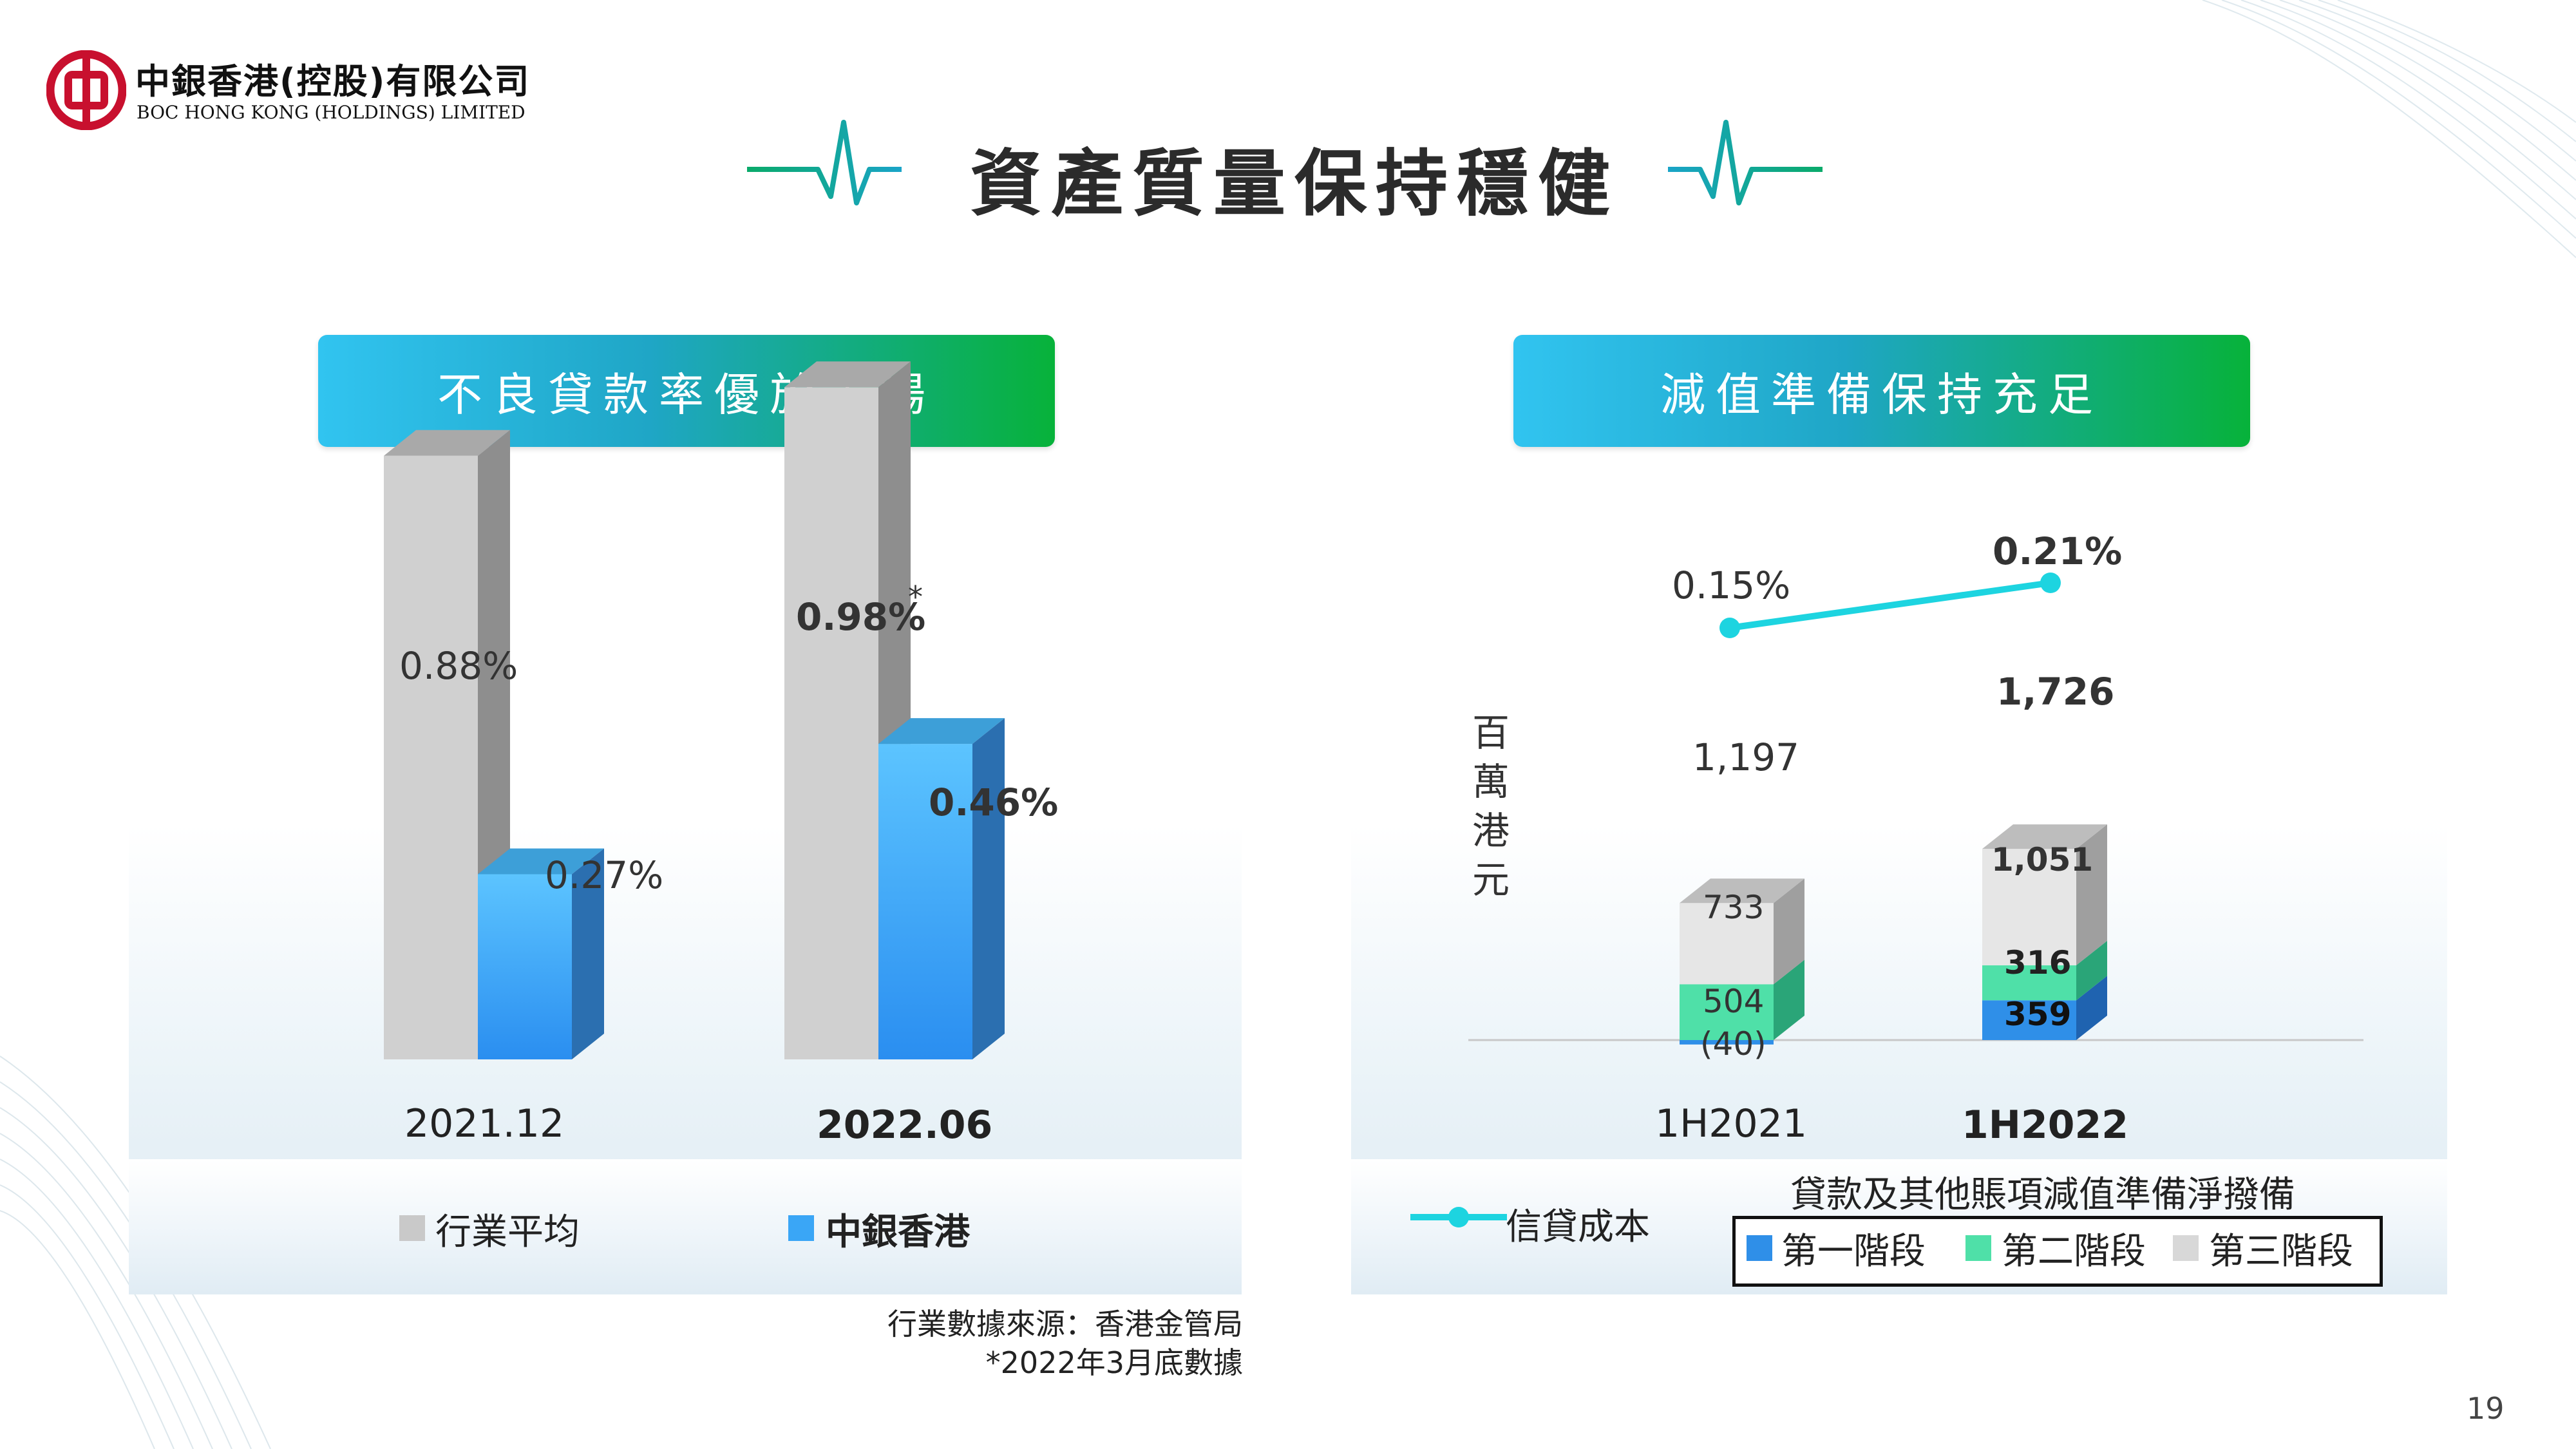 The height and width of the screenshot is (1449, 2576). Describe the element at coordinates (1114, 1362) in the screenshot. I see `footnote-star: *2022年3月底數據` at that location.